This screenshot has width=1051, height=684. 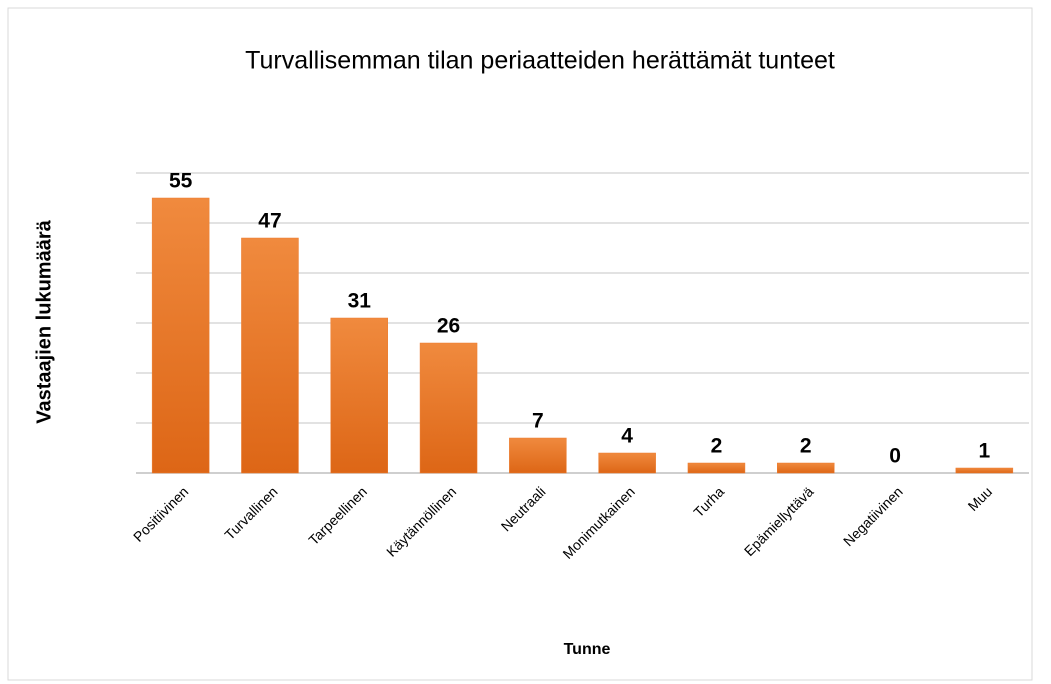 What do you see at coordinates (360, 301) in the screenshot?
I see `data-label: 31` at bounding box center [360, 301].